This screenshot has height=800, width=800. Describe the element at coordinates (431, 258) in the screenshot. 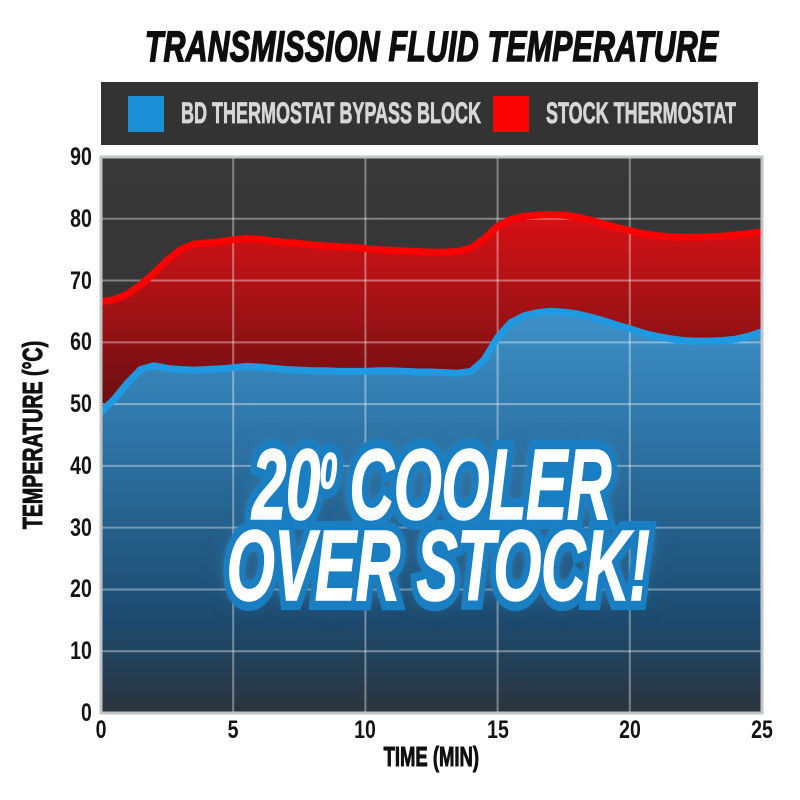

I see `stock-thermostat-line` at that location.